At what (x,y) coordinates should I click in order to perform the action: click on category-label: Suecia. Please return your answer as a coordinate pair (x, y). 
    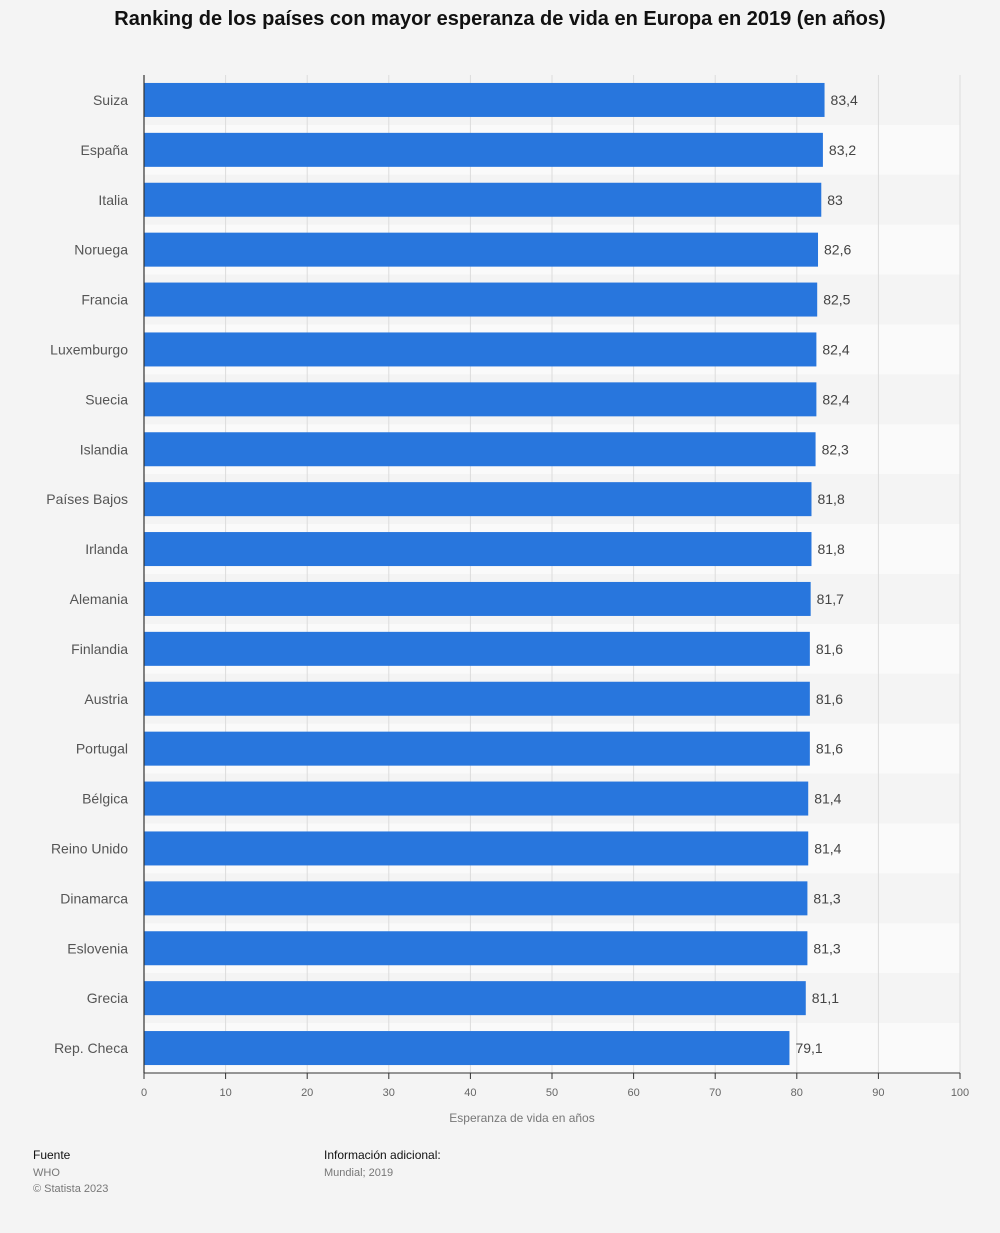
    Looking at the image, I should click on (106, 399).